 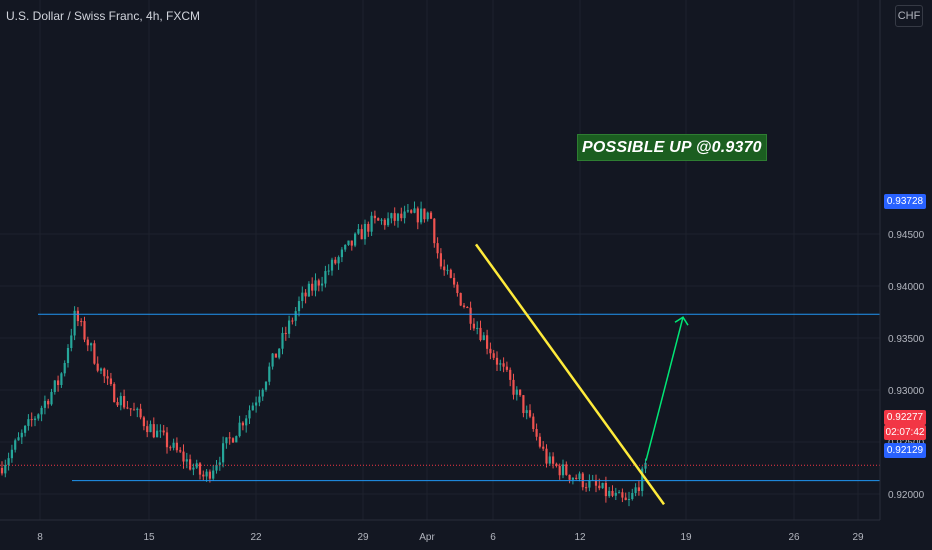 I want to click on support-price-tag: 0.92129, so click(x=905, y=450).